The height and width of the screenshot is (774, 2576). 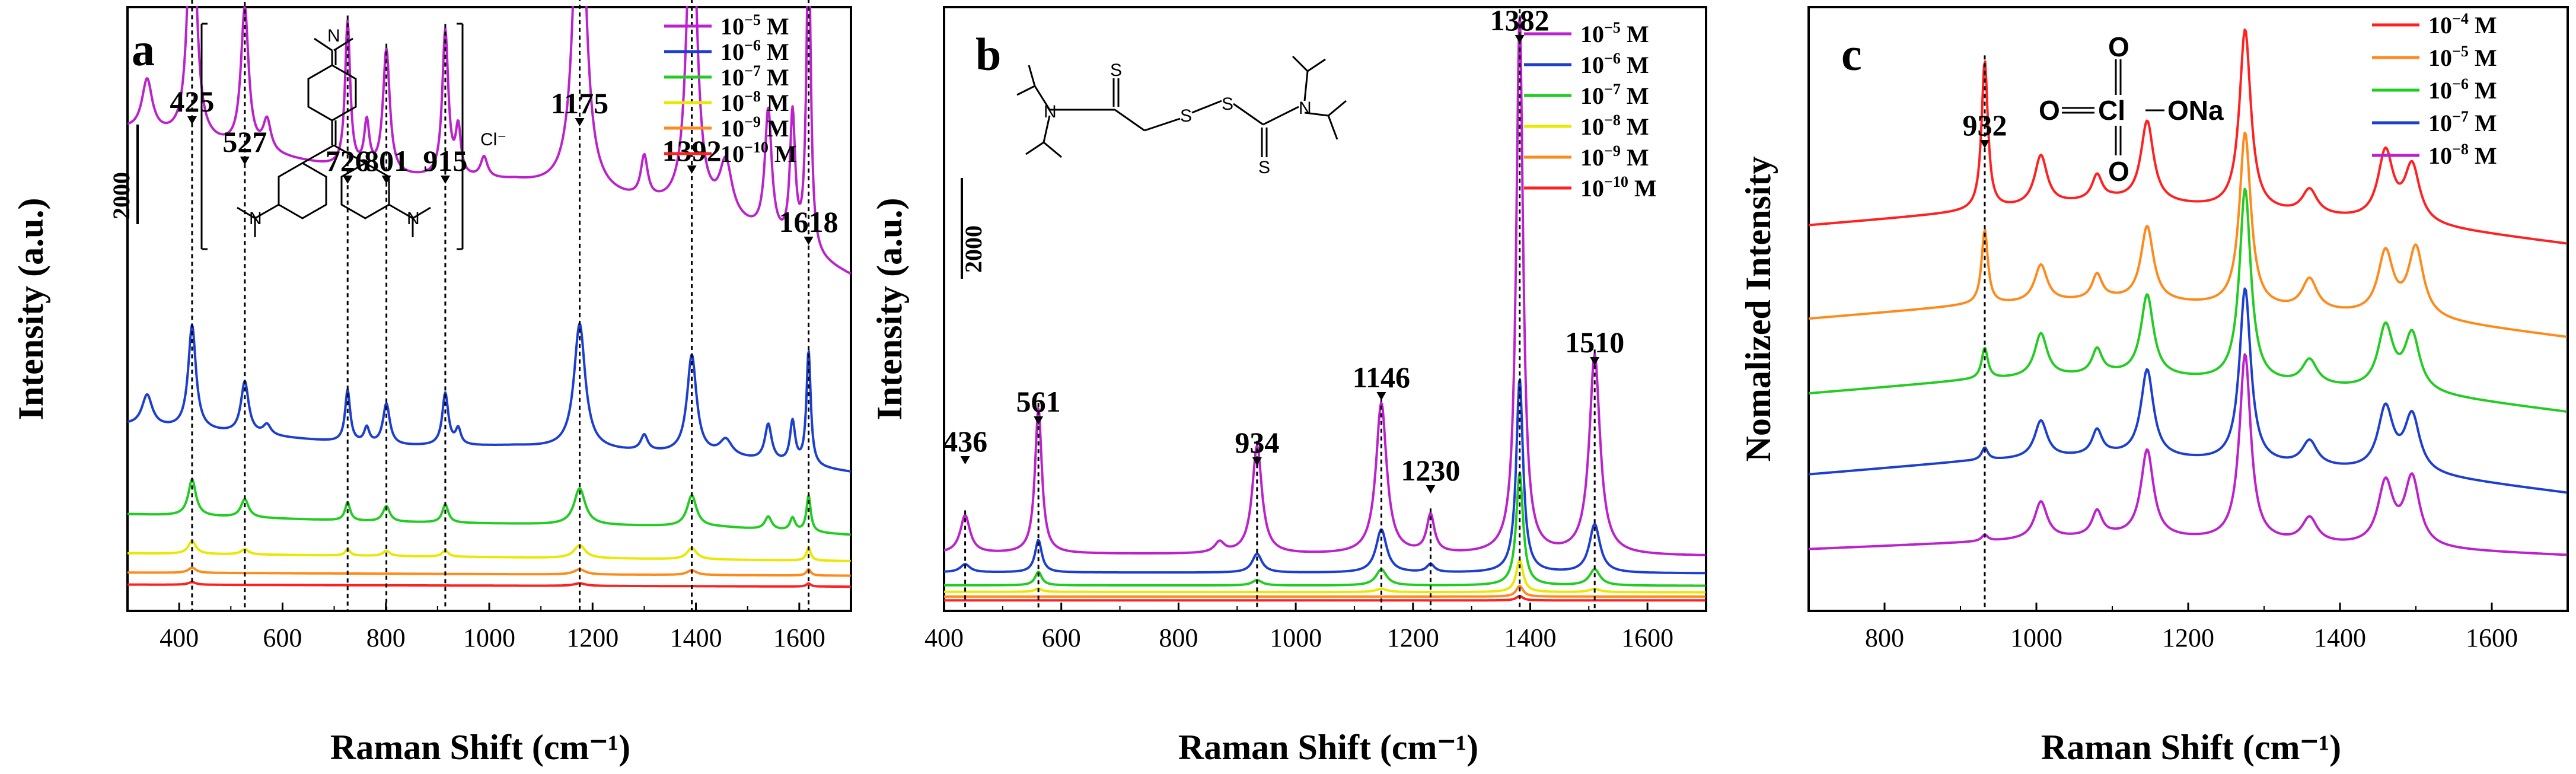 What do you see at coordinates (1186, 116) in the screenshot?
I see `structure-atom-s2: S` at bounding box center [1186, 116].